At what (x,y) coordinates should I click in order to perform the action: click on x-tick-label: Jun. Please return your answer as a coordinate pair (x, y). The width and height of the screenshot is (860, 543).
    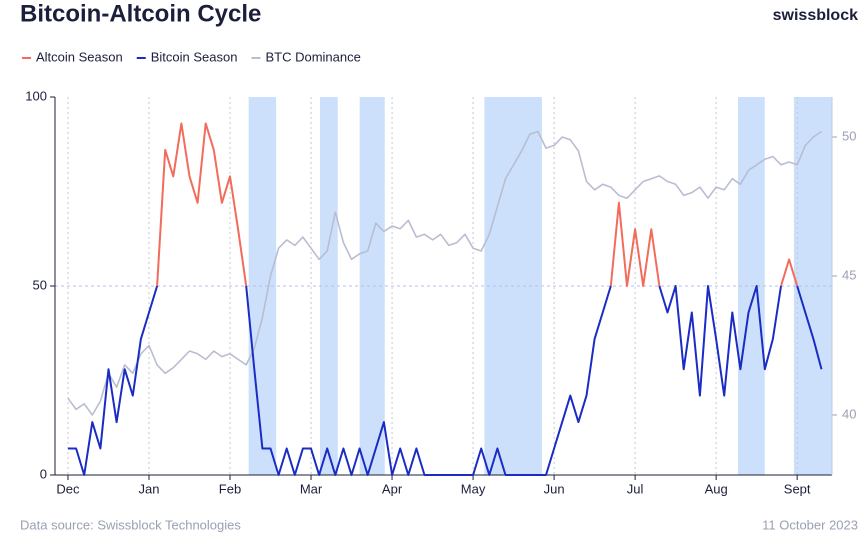
    Looking at the image, I should click on (554, 488).